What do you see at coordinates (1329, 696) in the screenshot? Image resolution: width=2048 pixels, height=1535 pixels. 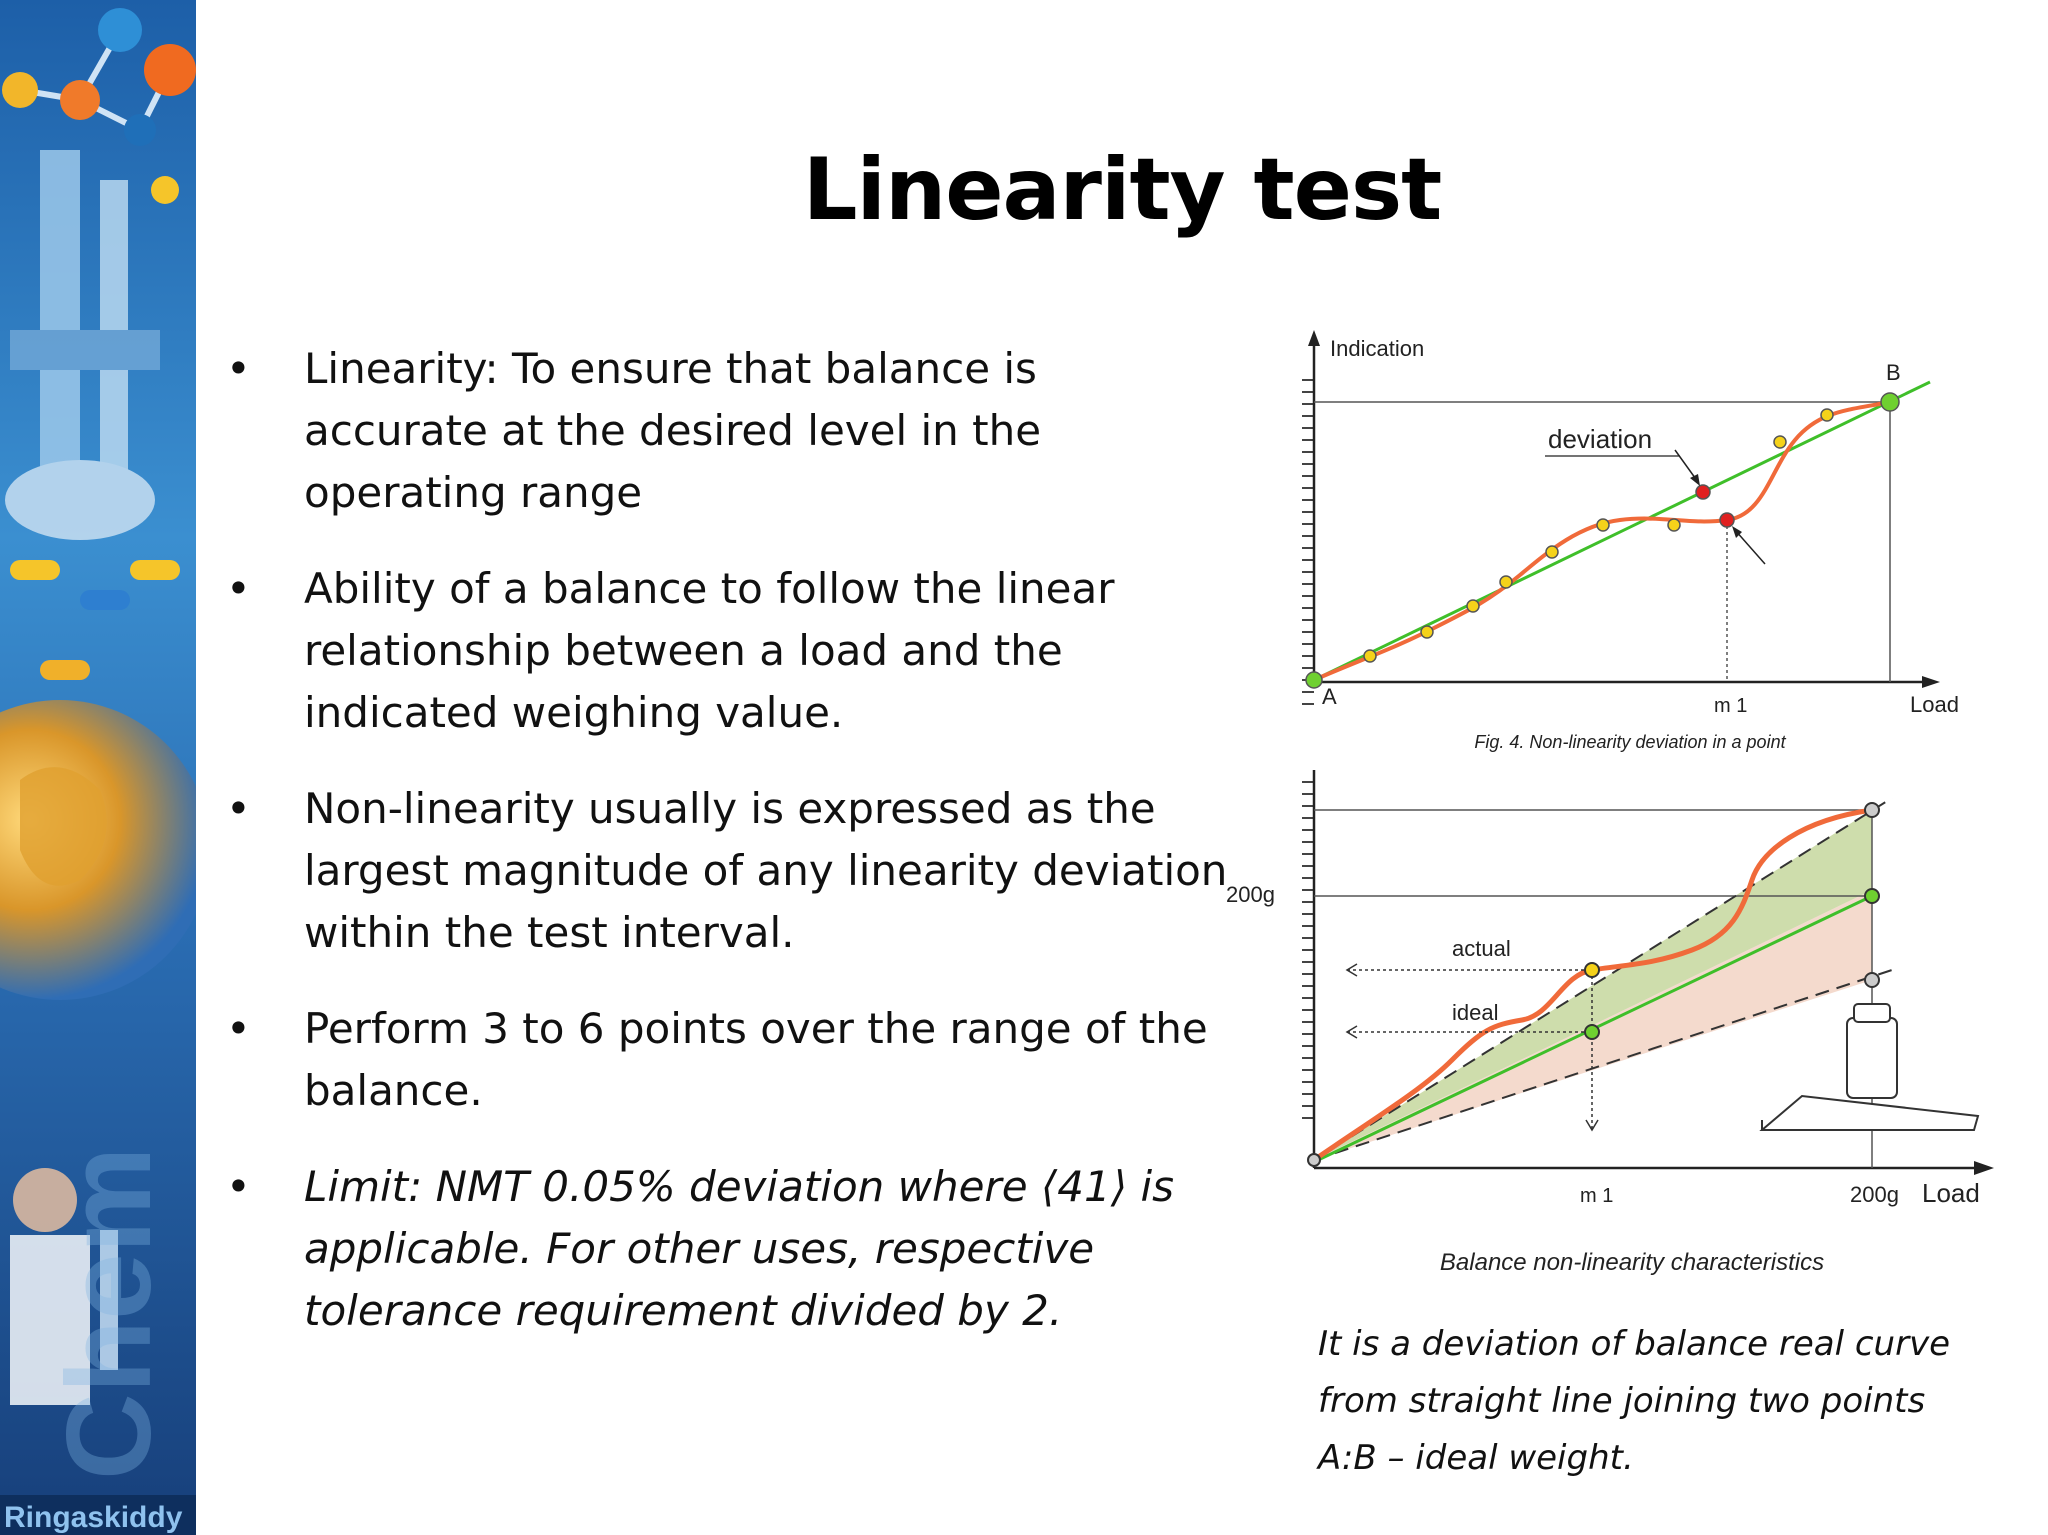 I see `point-a-label: A` at bounding box center [1329, 696].